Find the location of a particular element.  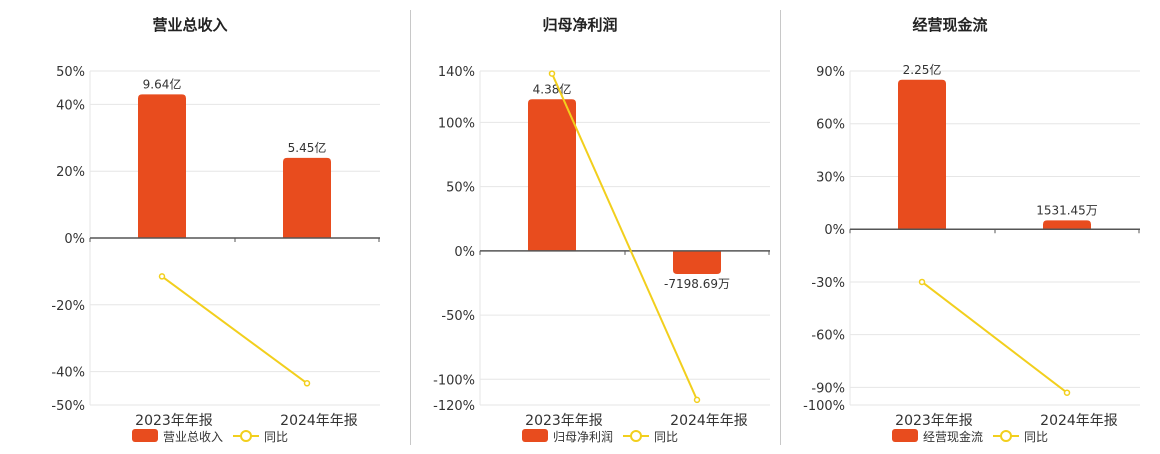

legend-bar-label: 经营现金流 is located at coordinates (953, 436).